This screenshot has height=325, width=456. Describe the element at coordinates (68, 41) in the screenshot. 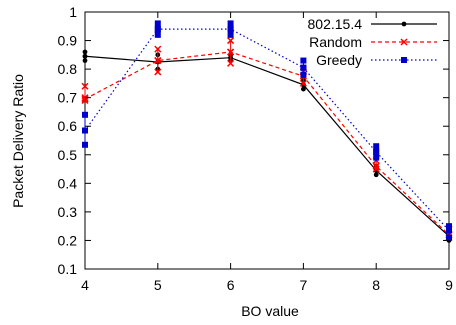

I see `y-tick-label: 0.9` at that location.